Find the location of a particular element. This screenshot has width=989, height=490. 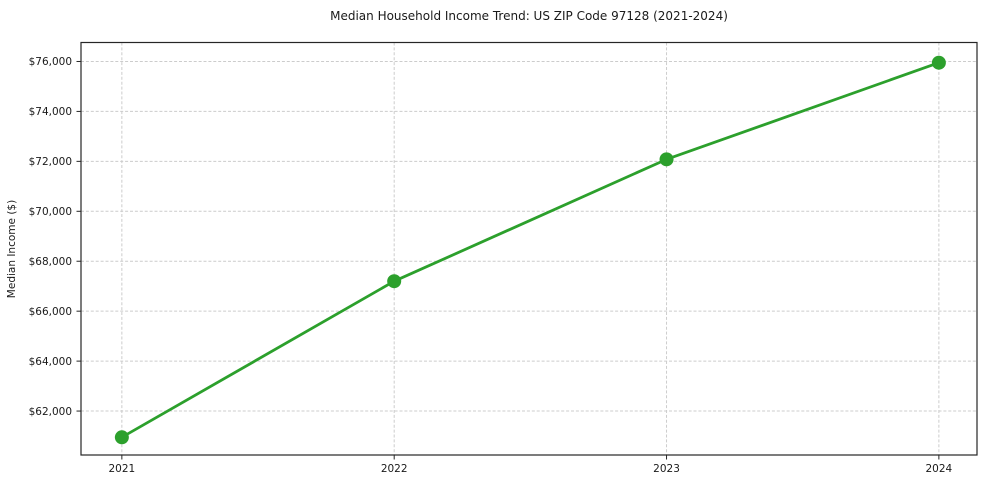

y-axis-title: Median Income ($) is located at coordinates (12, 249).